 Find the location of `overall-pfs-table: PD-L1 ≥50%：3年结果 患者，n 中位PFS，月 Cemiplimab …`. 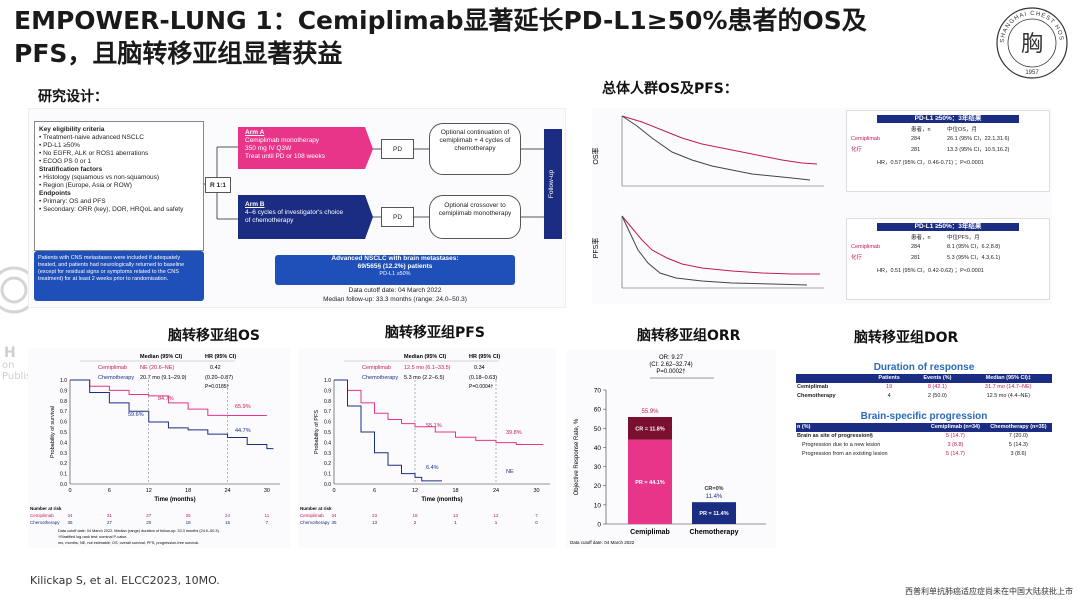

overall-pfs-table: PD-L1 ≥50%：3年结果 患者，n 中位PFS，月 Cemiplimab … is located at coordinates (948, 259).